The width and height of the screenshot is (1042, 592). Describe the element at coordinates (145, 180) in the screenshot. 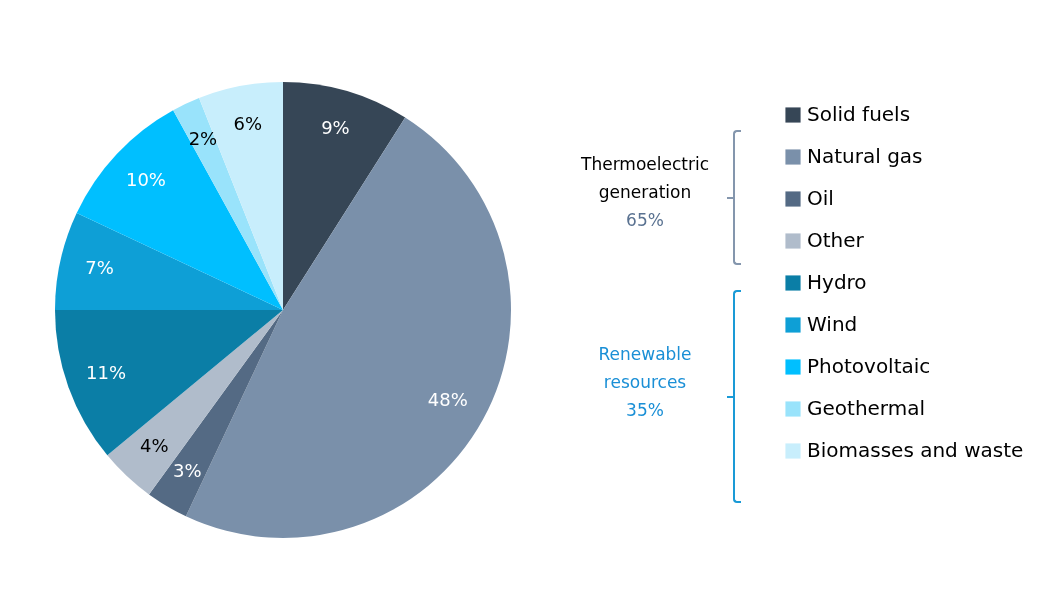

I see `data-label: 10%` at that location.